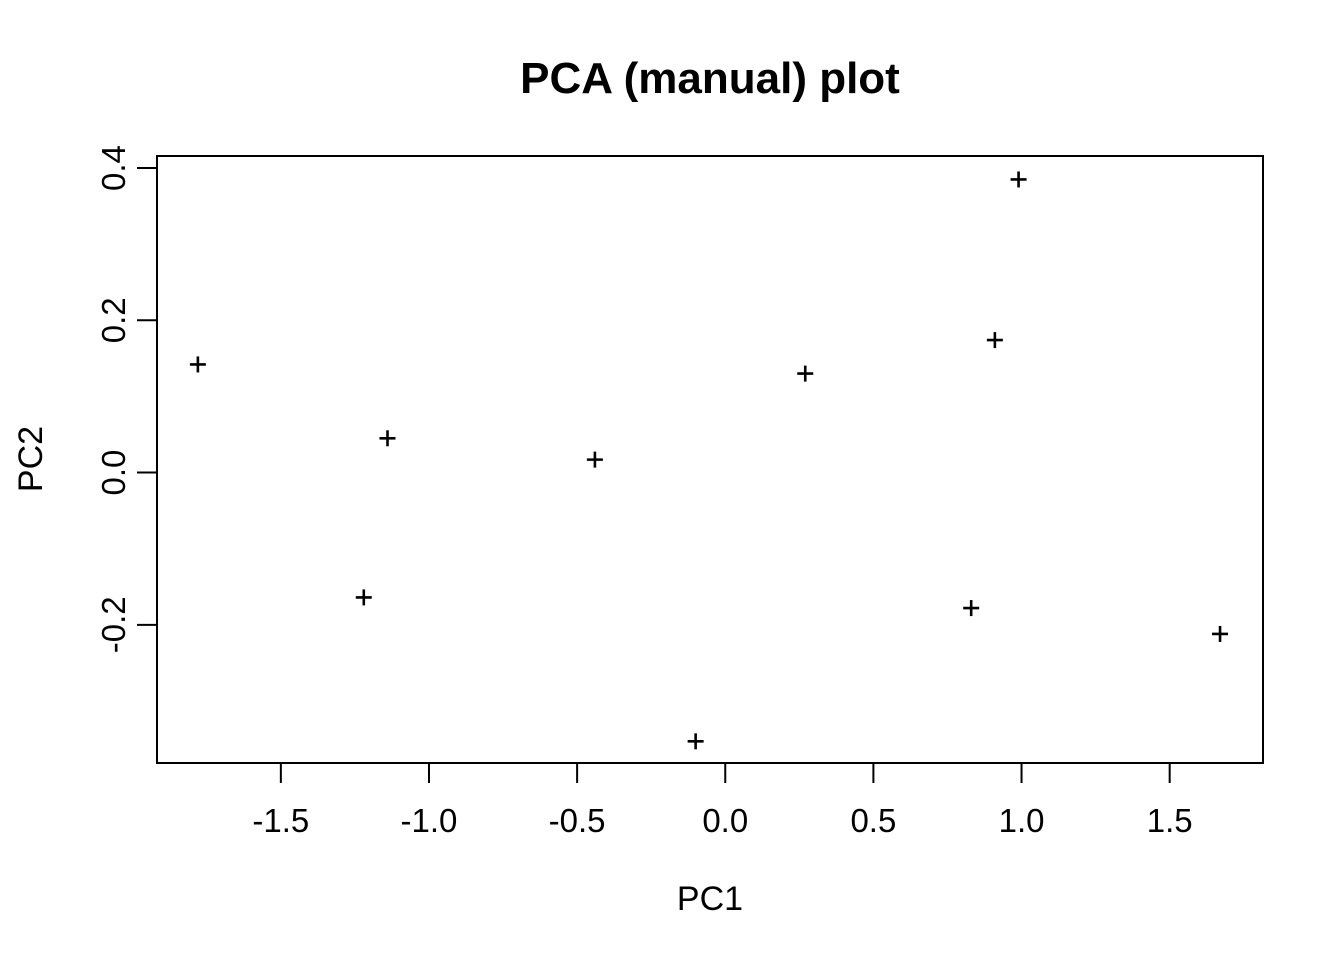 This screenshot has width=1344, height=960. What do you see at coordinates (577, 820) in the screenshot?
I see `x-tick-label: -0.5` at bounding box center [577, 820].